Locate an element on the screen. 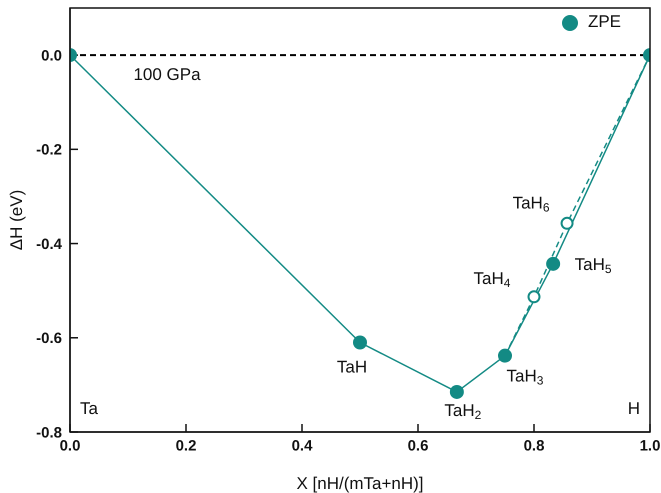 Image resolution: width=661 pixels, height=493 pixels. annotation: TaH$_{3}$ is located at coordinates (525, 377).